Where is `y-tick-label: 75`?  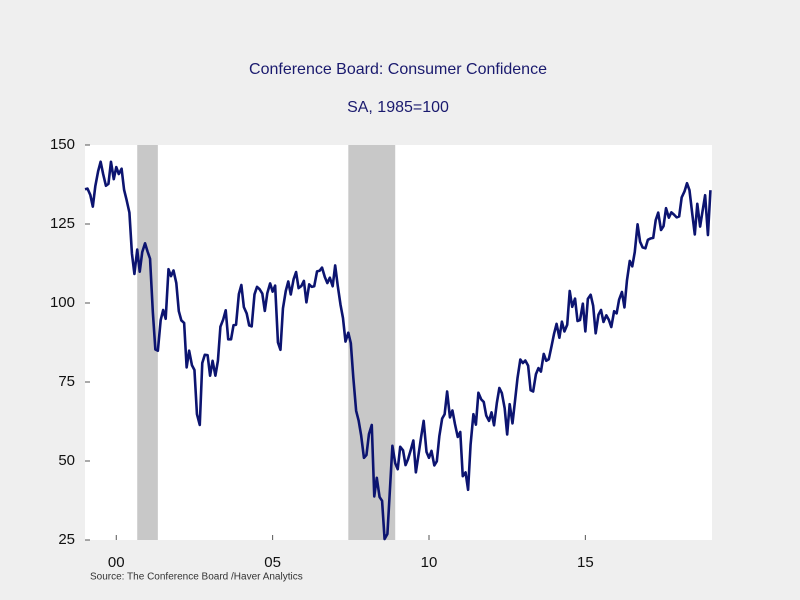 y-tick-label: 75 is located at coordinates (66, 381).